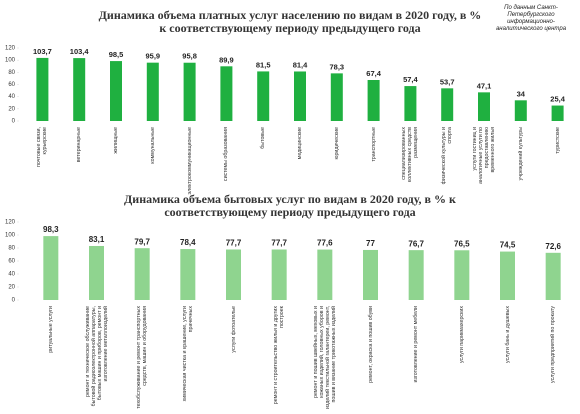 The image size is (580, 414). Describe the element at coordinates (370, 243) in the screenshot. I see `value-label: 77` at that location.